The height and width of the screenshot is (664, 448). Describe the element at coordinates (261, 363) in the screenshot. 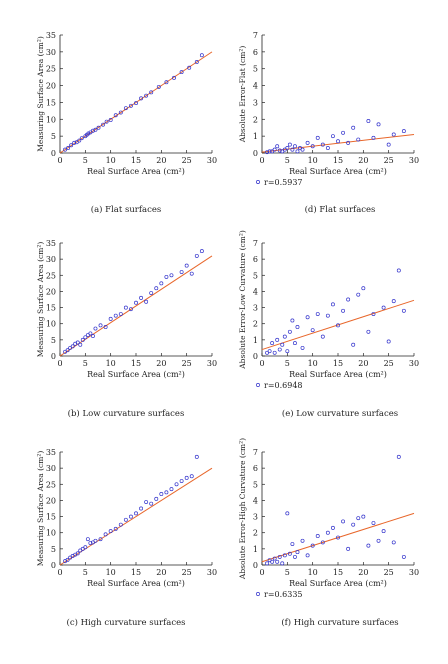

I see `panel-3-x-tick-label: 0` at that location.